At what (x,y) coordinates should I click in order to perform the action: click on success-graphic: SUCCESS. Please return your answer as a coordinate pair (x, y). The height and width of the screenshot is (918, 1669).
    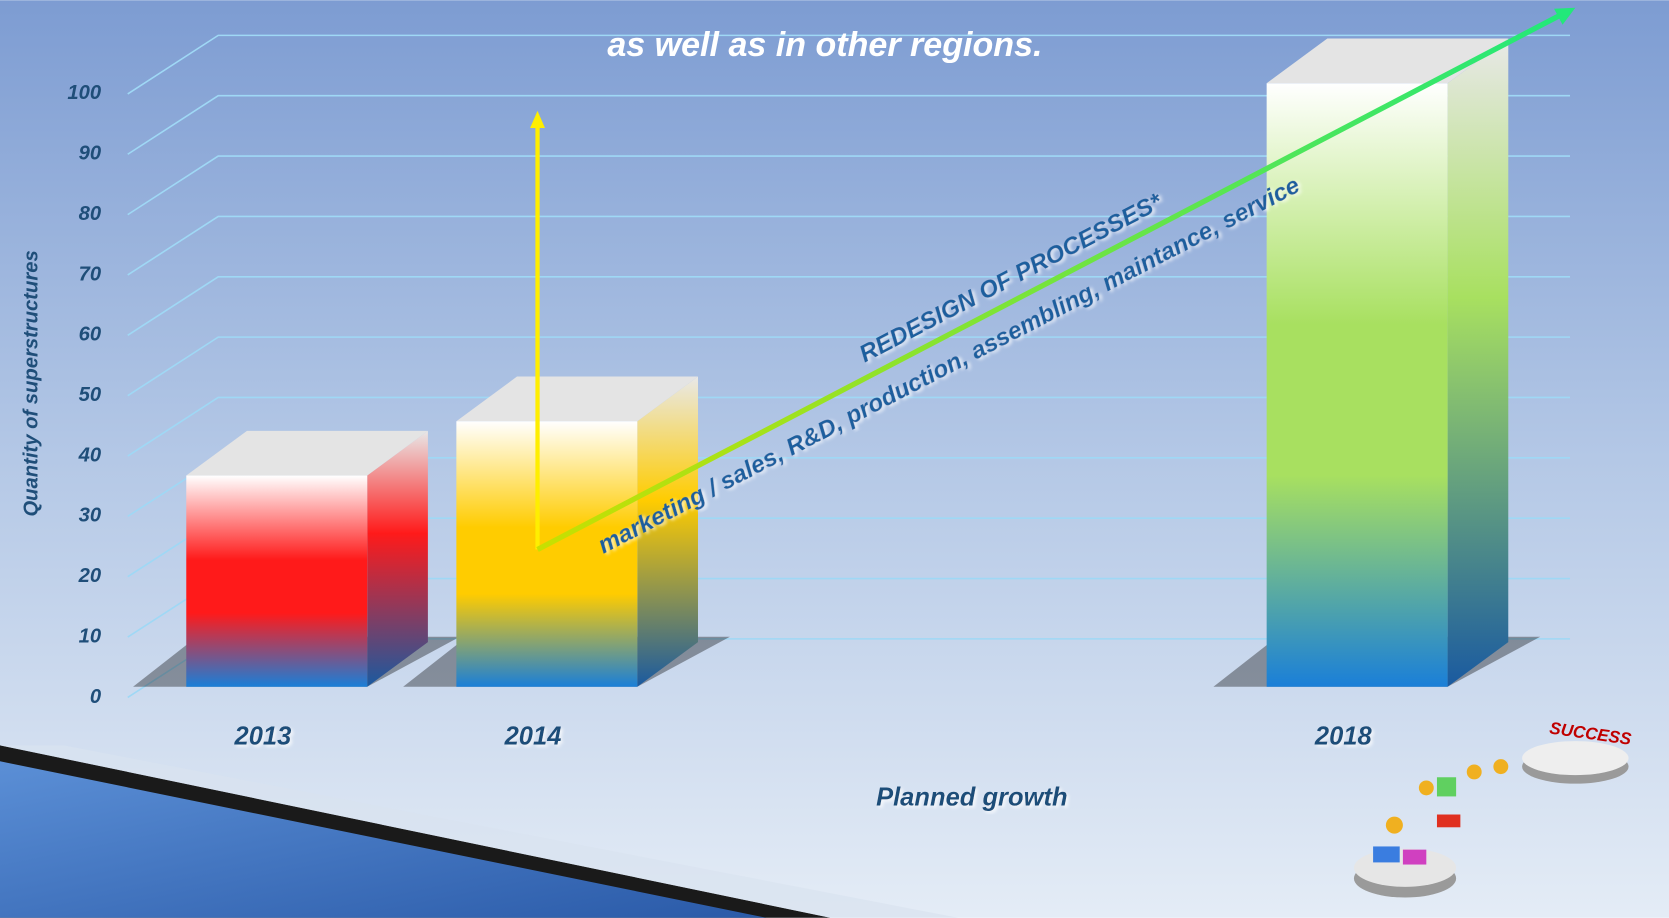
    Looking at the image, I should click on (1493, 808).